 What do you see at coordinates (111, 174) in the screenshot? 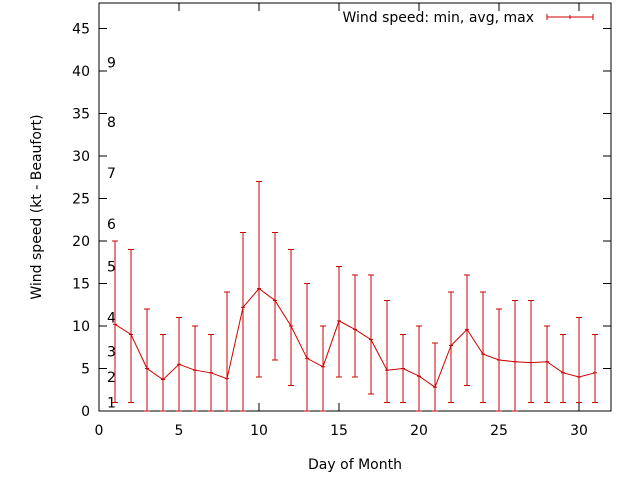
I see `beaufort-marker-label: 7` at bounding box center [111, 174].